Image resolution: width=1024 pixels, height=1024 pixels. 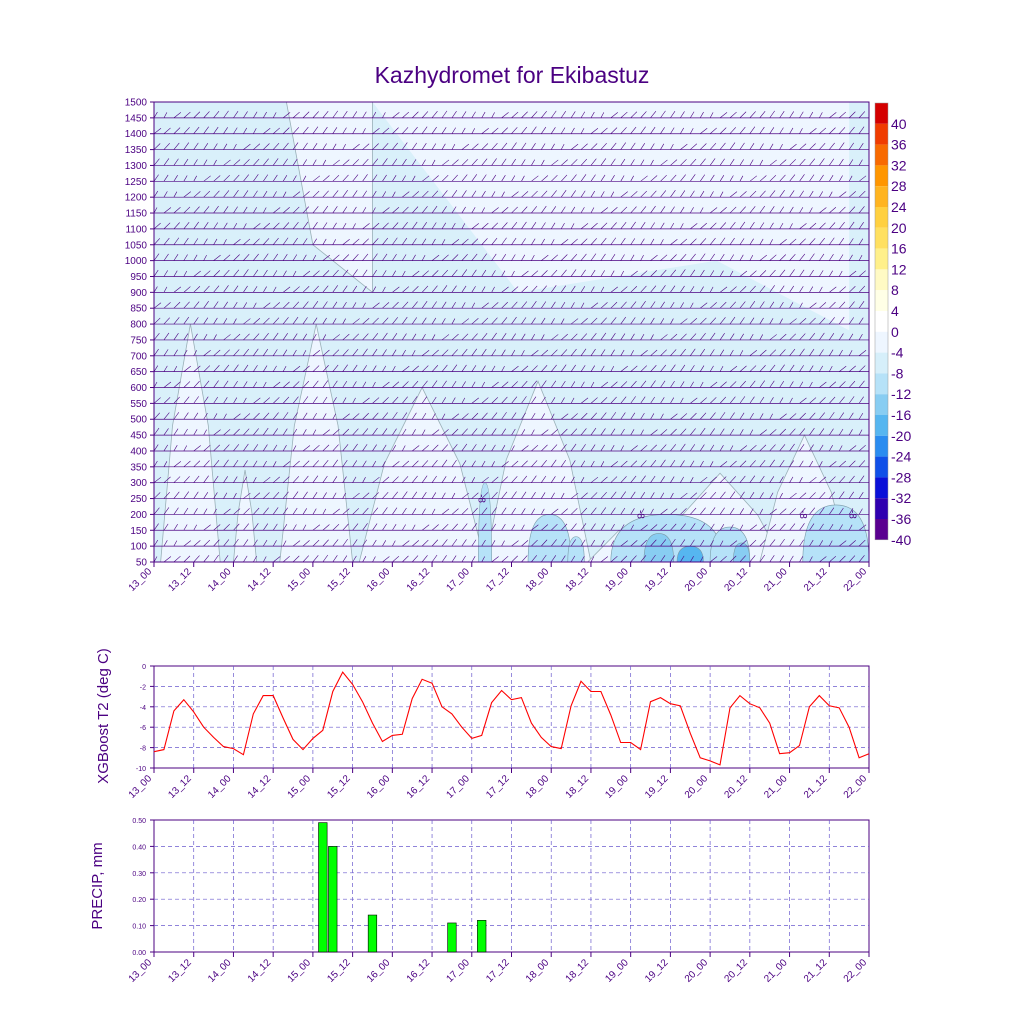 What do you see at coordinates (578, 787) in the screenshot?
I see `x-tick-label: 18_12` at bounding box center [578, 787].